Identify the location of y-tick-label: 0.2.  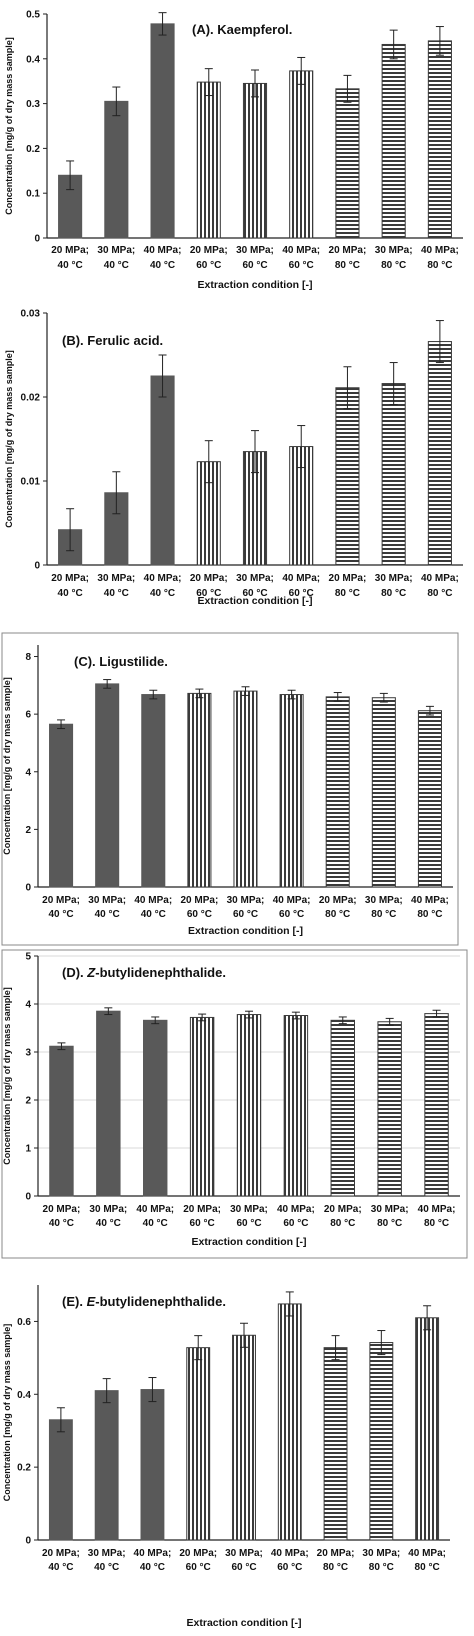
(33, 149).